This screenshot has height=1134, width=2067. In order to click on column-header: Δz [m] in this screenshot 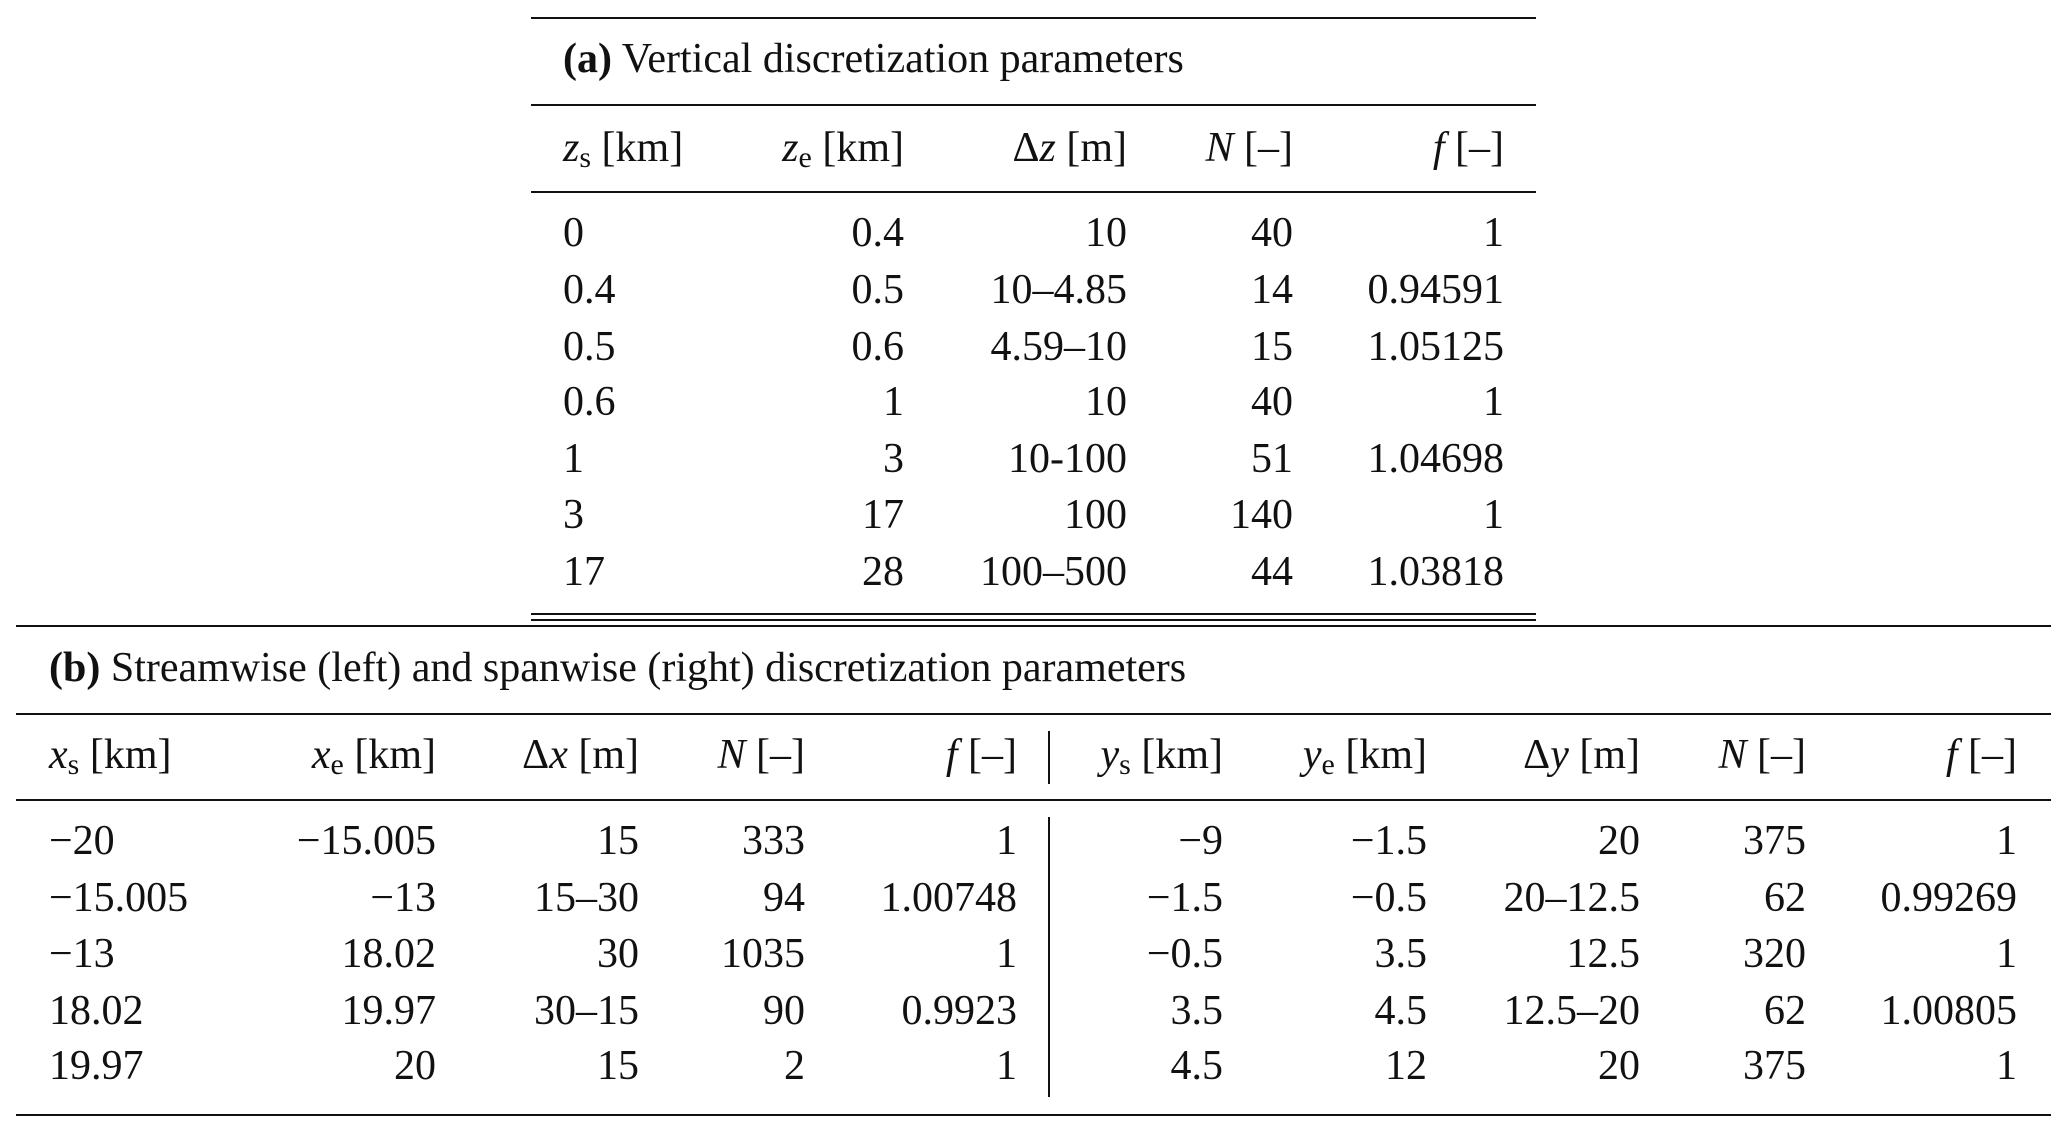, I will do `click(1069, 148)`.